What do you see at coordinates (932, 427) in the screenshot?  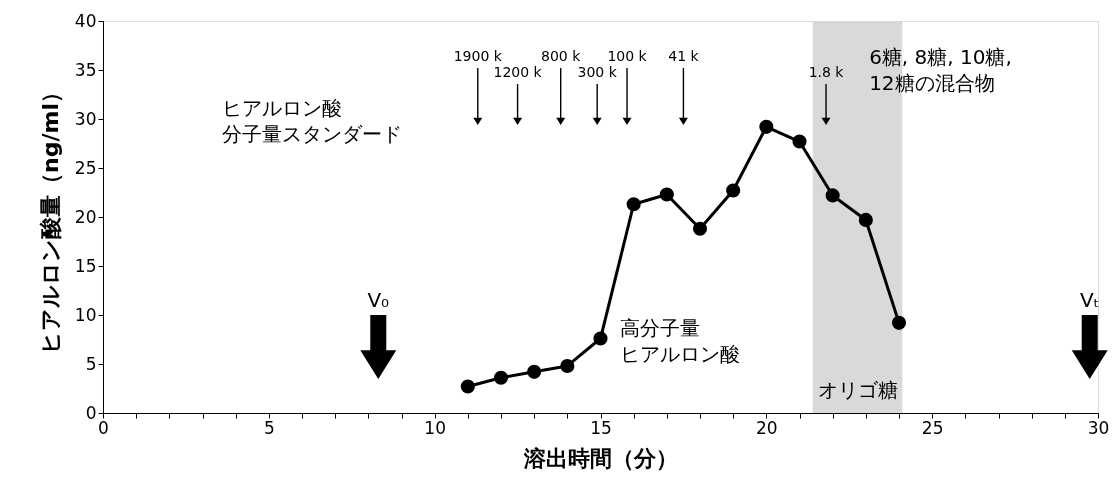 I see `x-tick-label: 25` at bounding box center [932, 427].